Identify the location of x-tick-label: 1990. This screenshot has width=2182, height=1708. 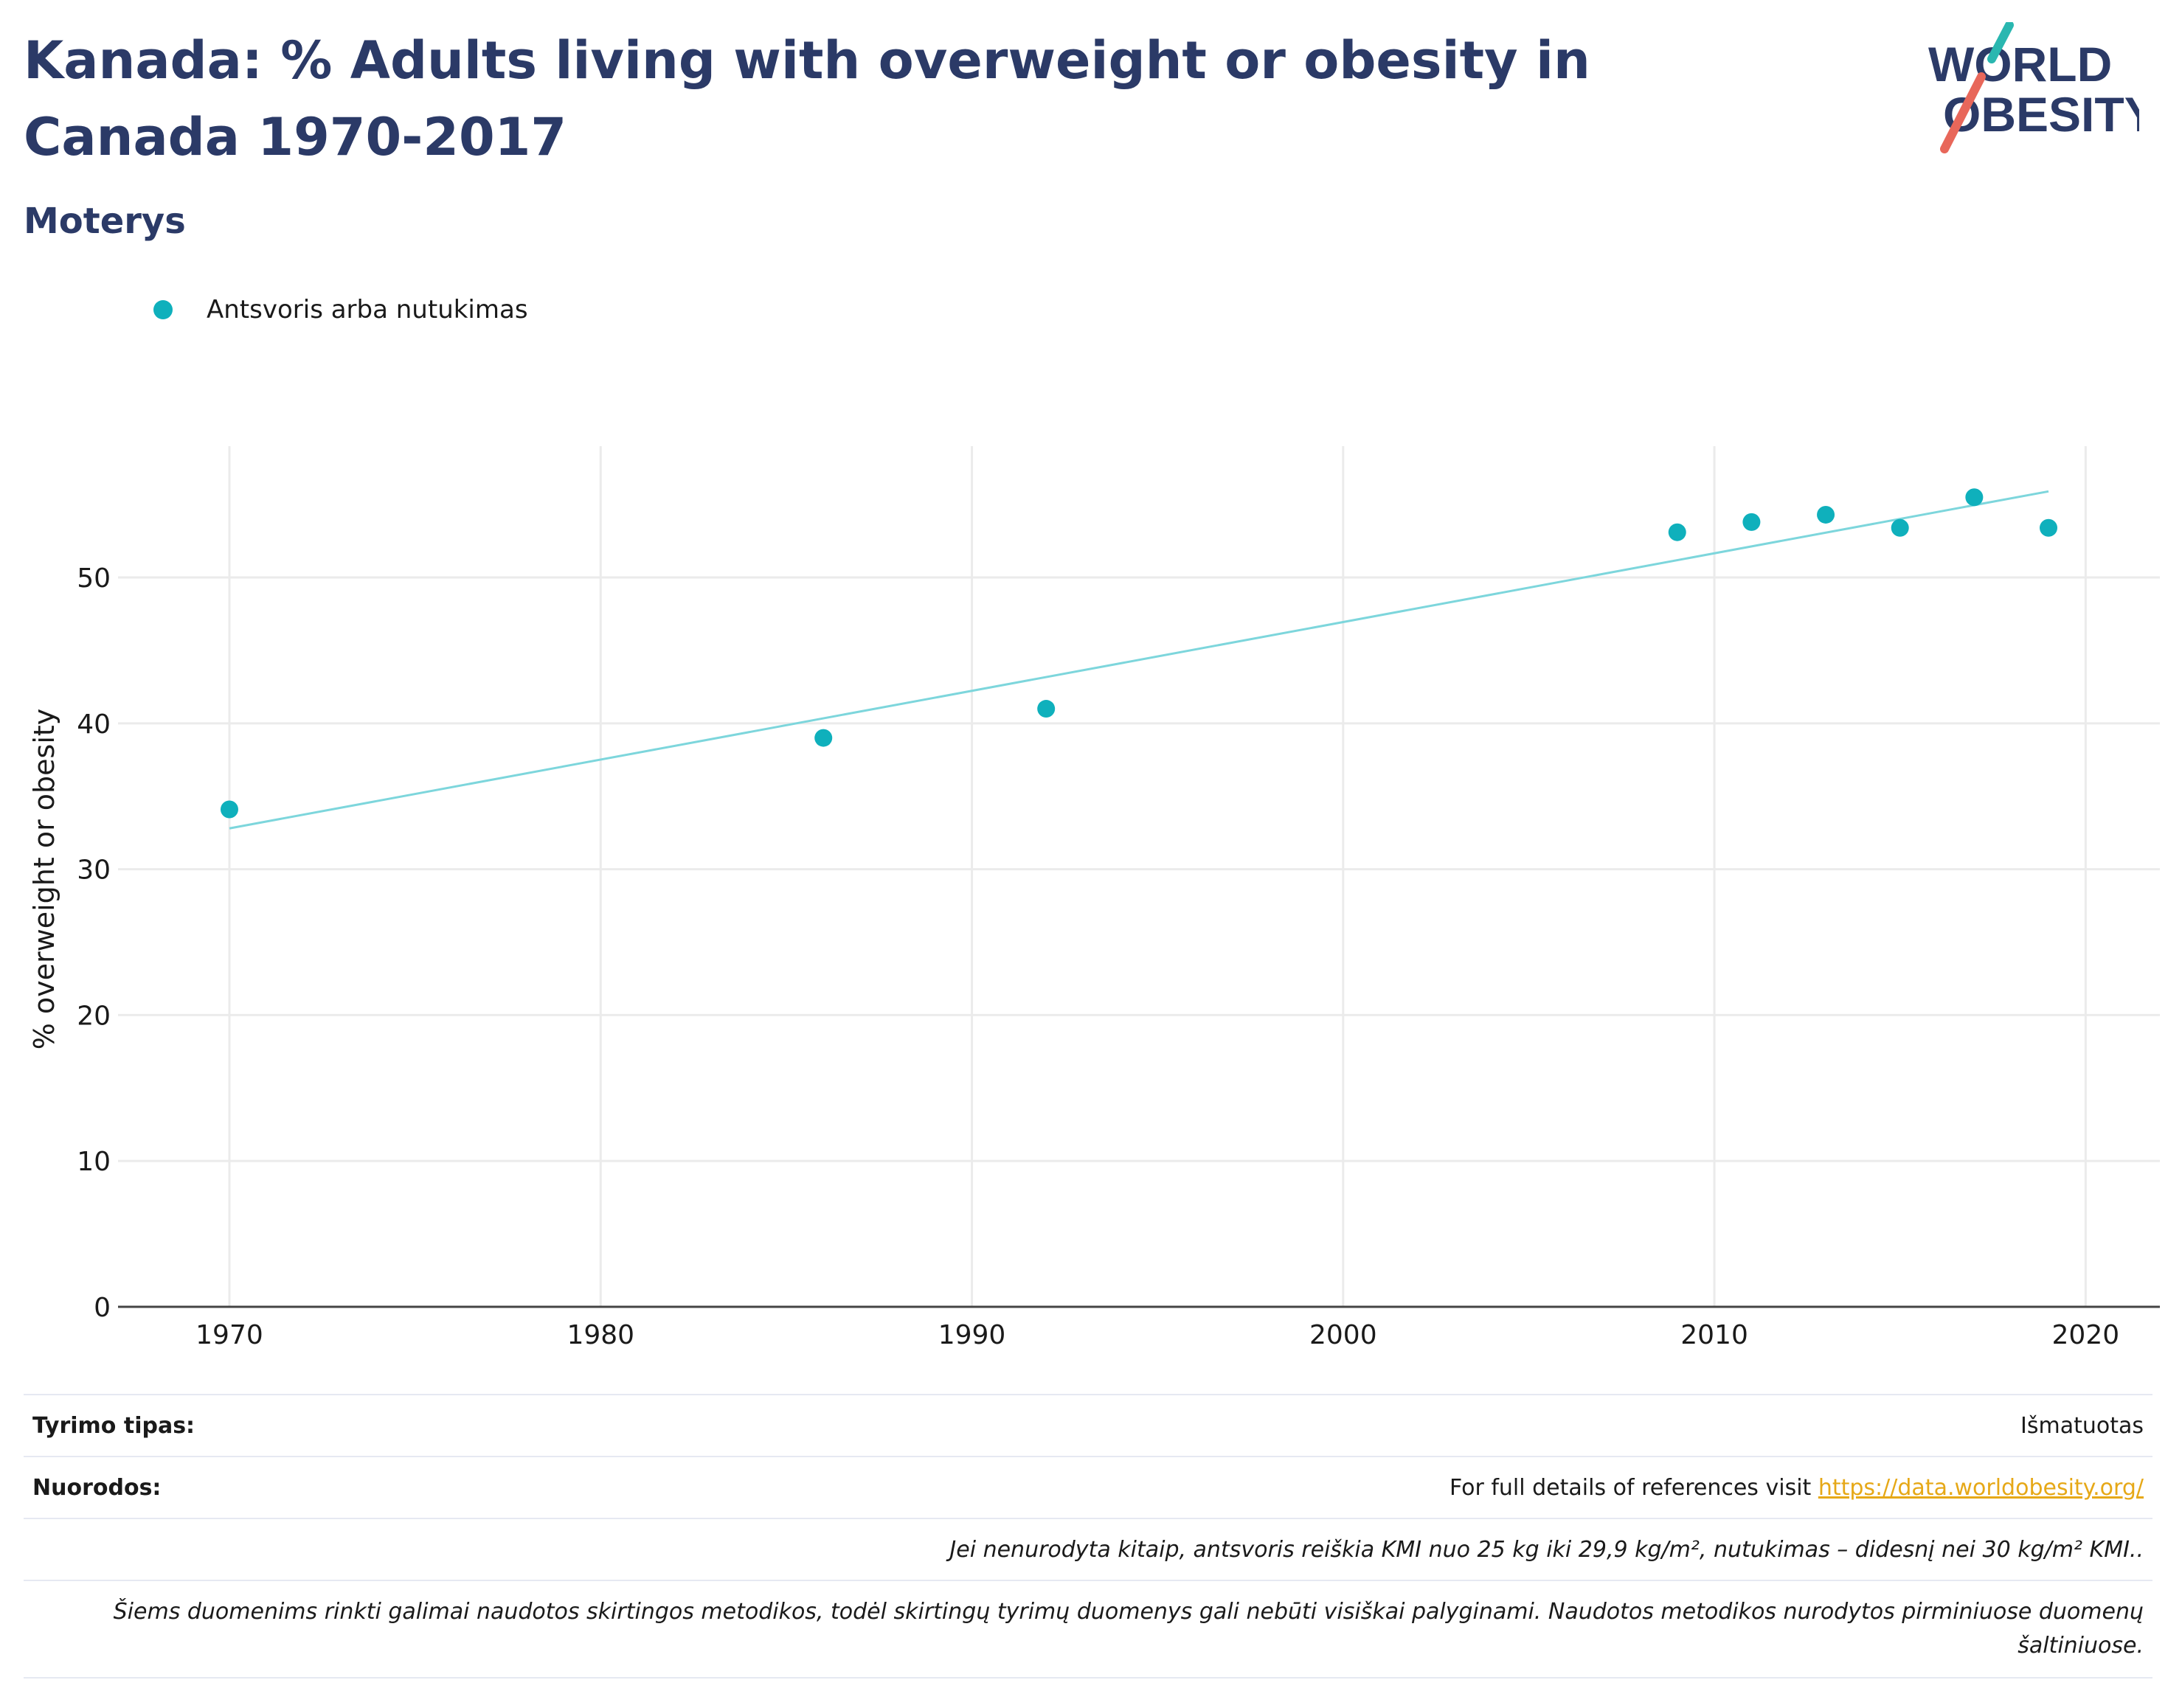
(972, 1335).